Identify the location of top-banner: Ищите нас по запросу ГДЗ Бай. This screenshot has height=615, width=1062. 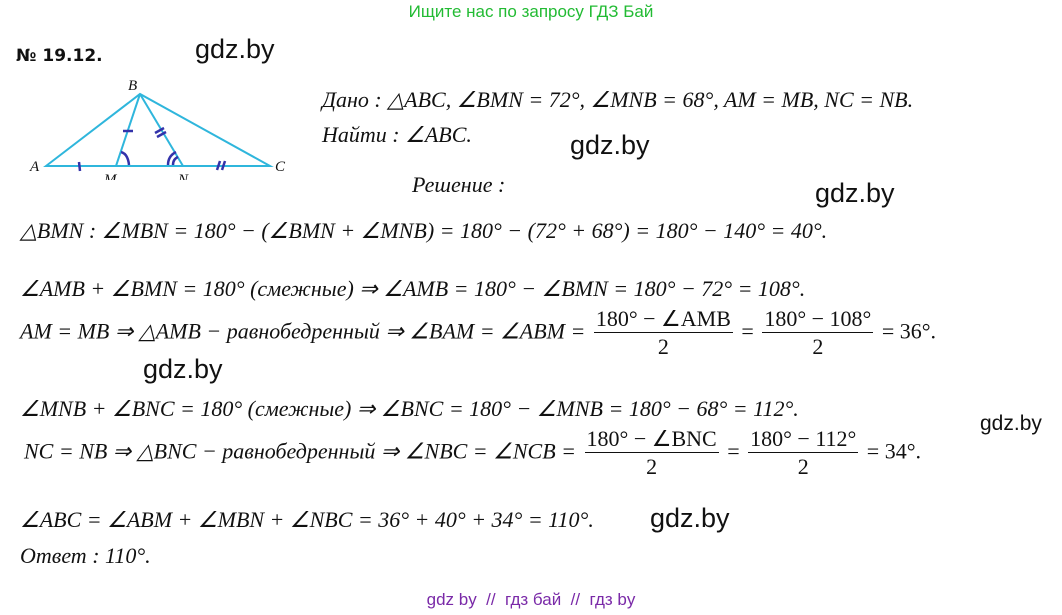
(531, 11).